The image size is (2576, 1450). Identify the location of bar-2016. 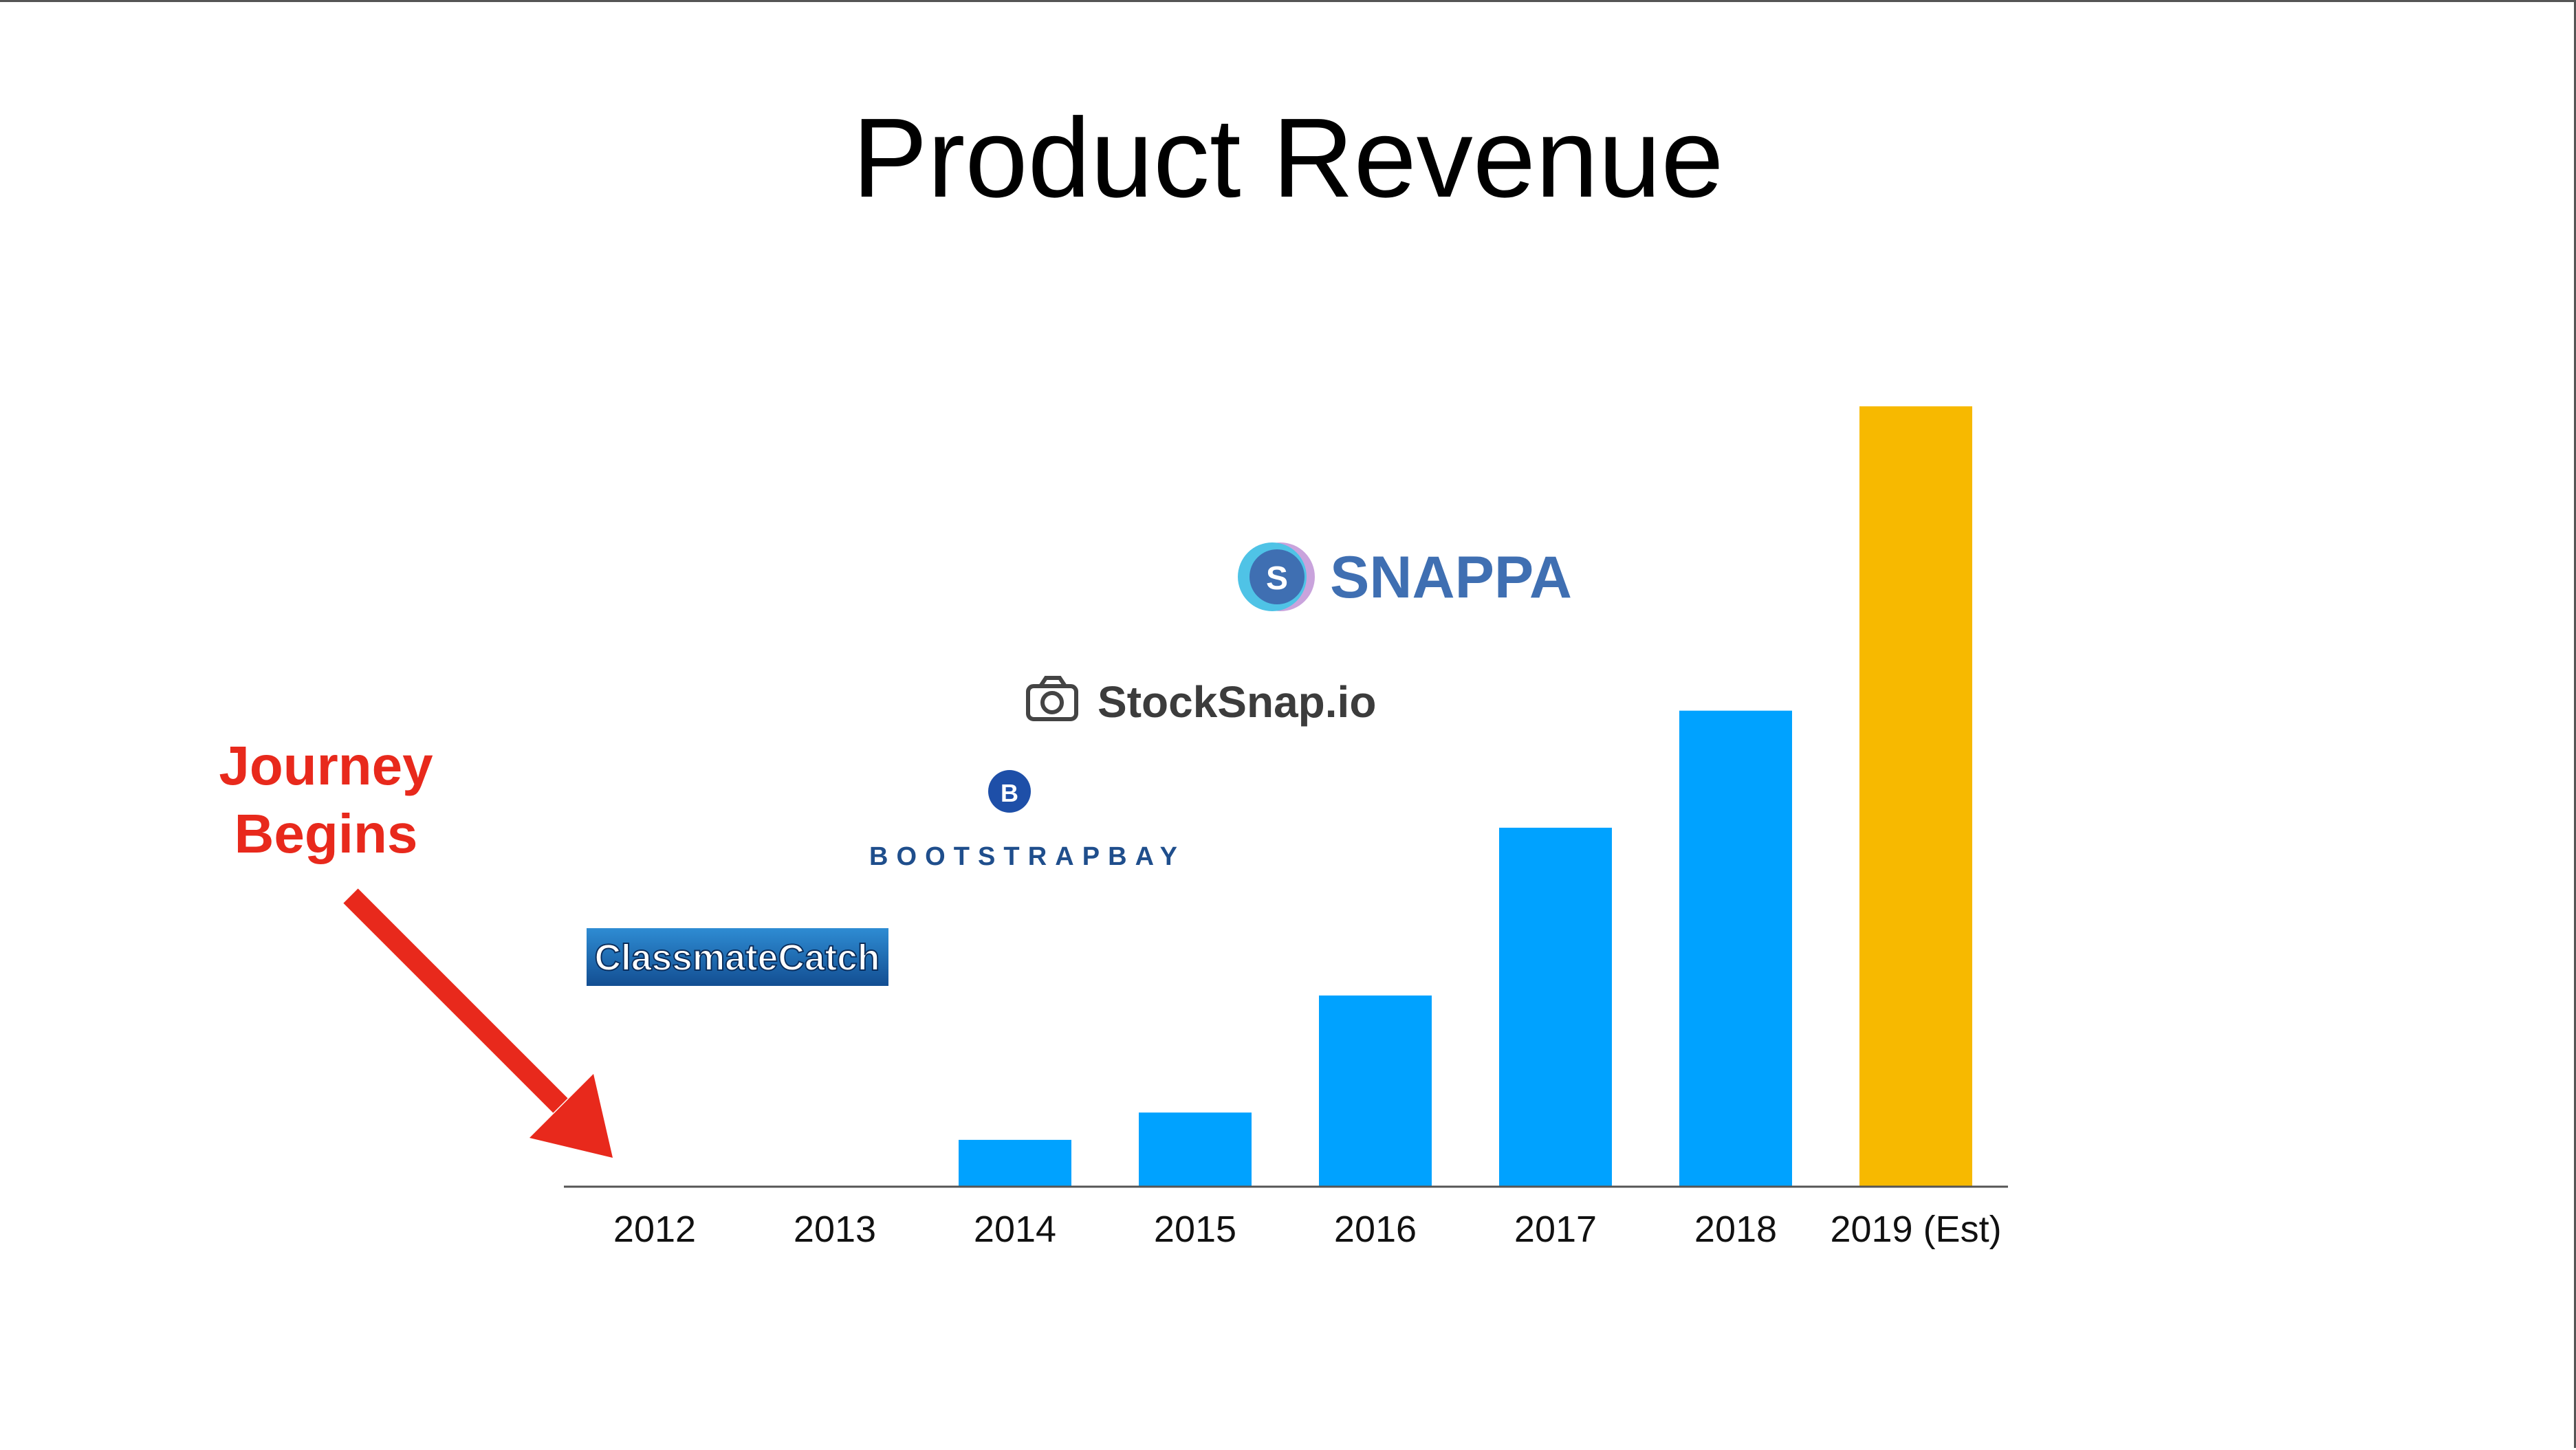
(1375, 1091).